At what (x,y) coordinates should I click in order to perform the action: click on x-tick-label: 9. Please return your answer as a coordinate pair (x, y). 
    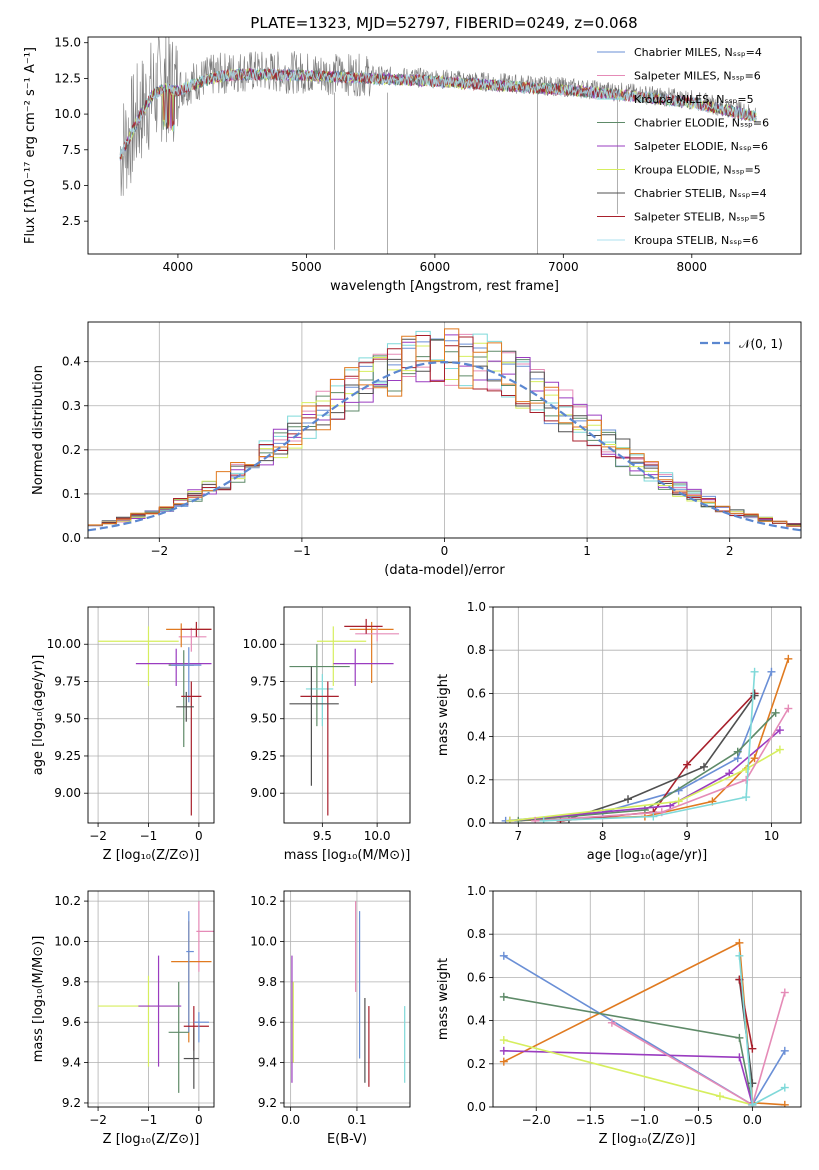
    Looking at the image, I should click on (687, 836).